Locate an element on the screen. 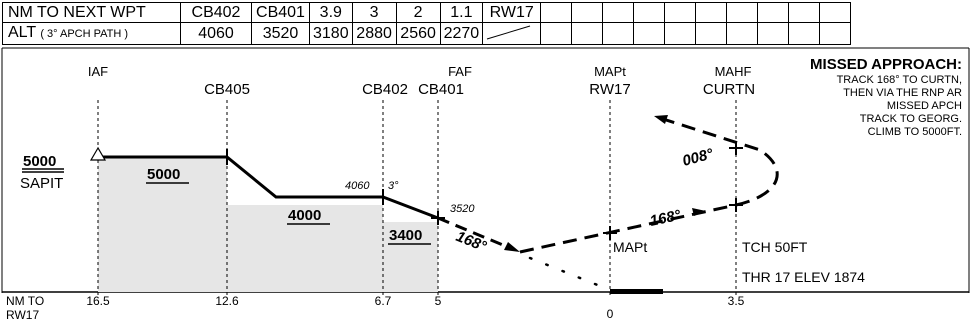  glide-angle-label: 3° is located at coordinates (393, 186).